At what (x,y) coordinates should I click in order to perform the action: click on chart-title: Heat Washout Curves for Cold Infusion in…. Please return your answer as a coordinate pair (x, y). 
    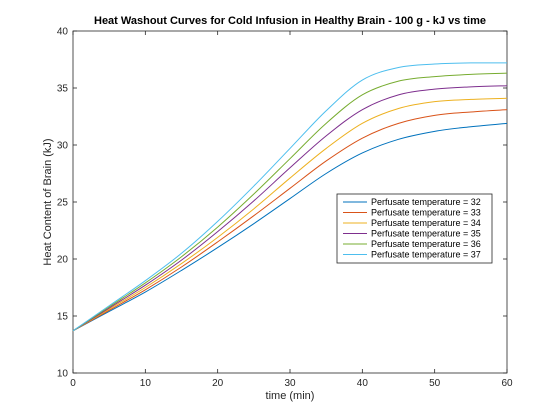
    Looking at the image, I should click on (290, 21).